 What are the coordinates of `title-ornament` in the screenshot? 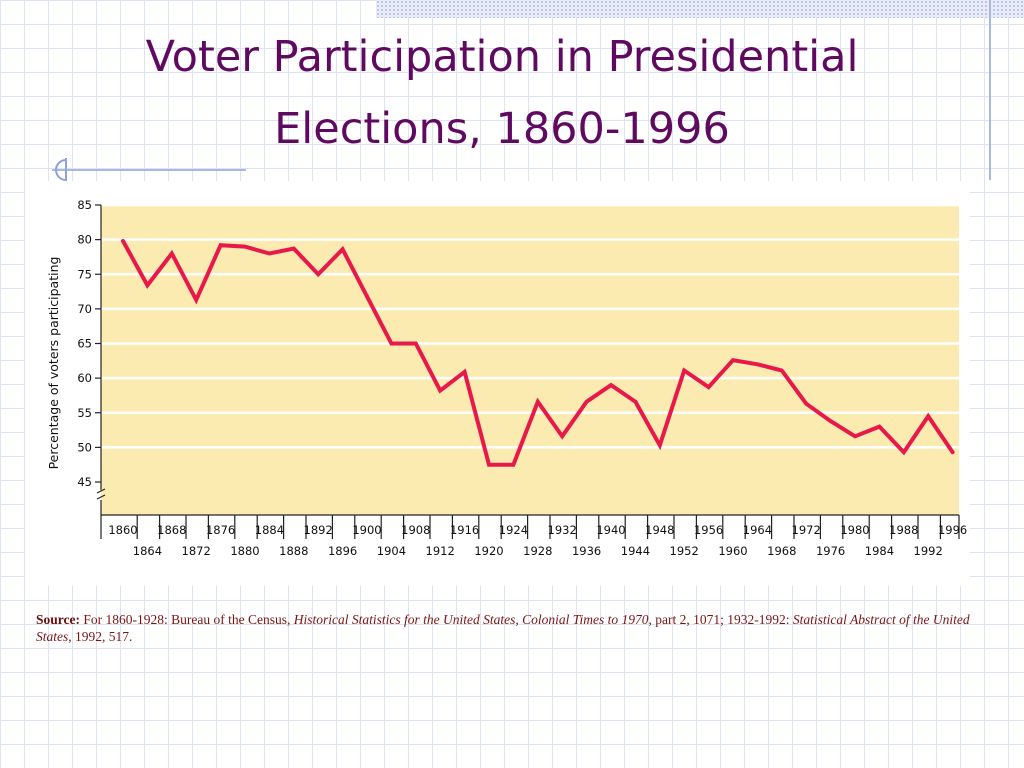 It's located at (149, 170).